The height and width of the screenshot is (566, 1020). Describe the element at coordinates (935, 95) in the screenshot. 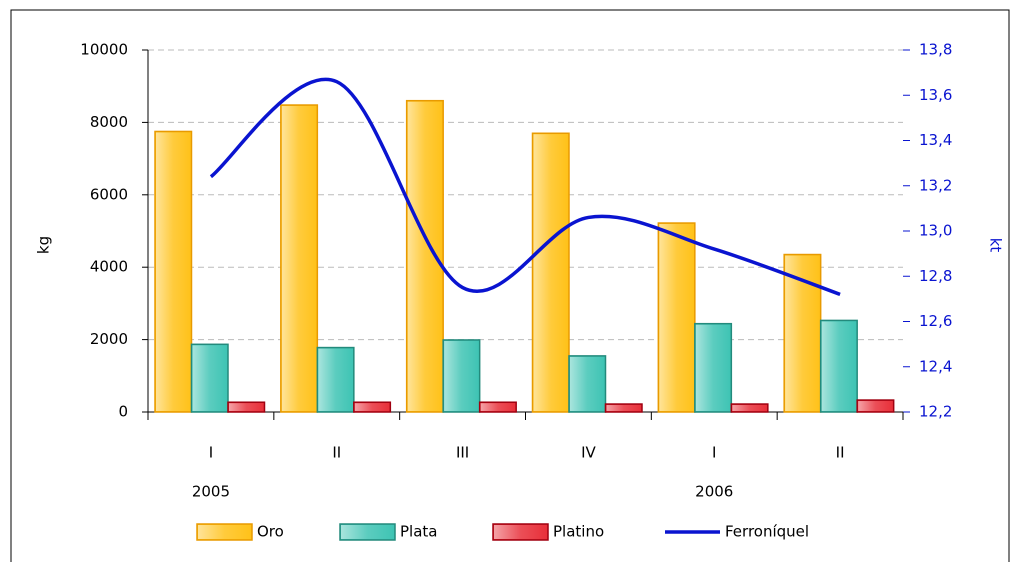

I see `y2-tick-label: 13,6` at that location.